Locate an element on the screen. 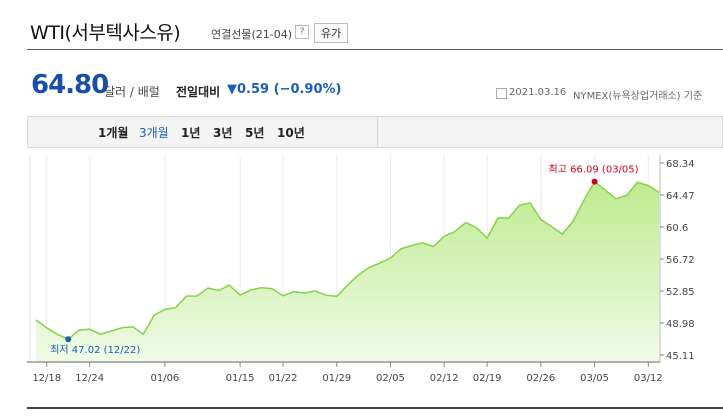 The height and width of the screenshot is (416, 723). annotation: 최고 66.09 (03/05) is located at coordinates (594, 170).